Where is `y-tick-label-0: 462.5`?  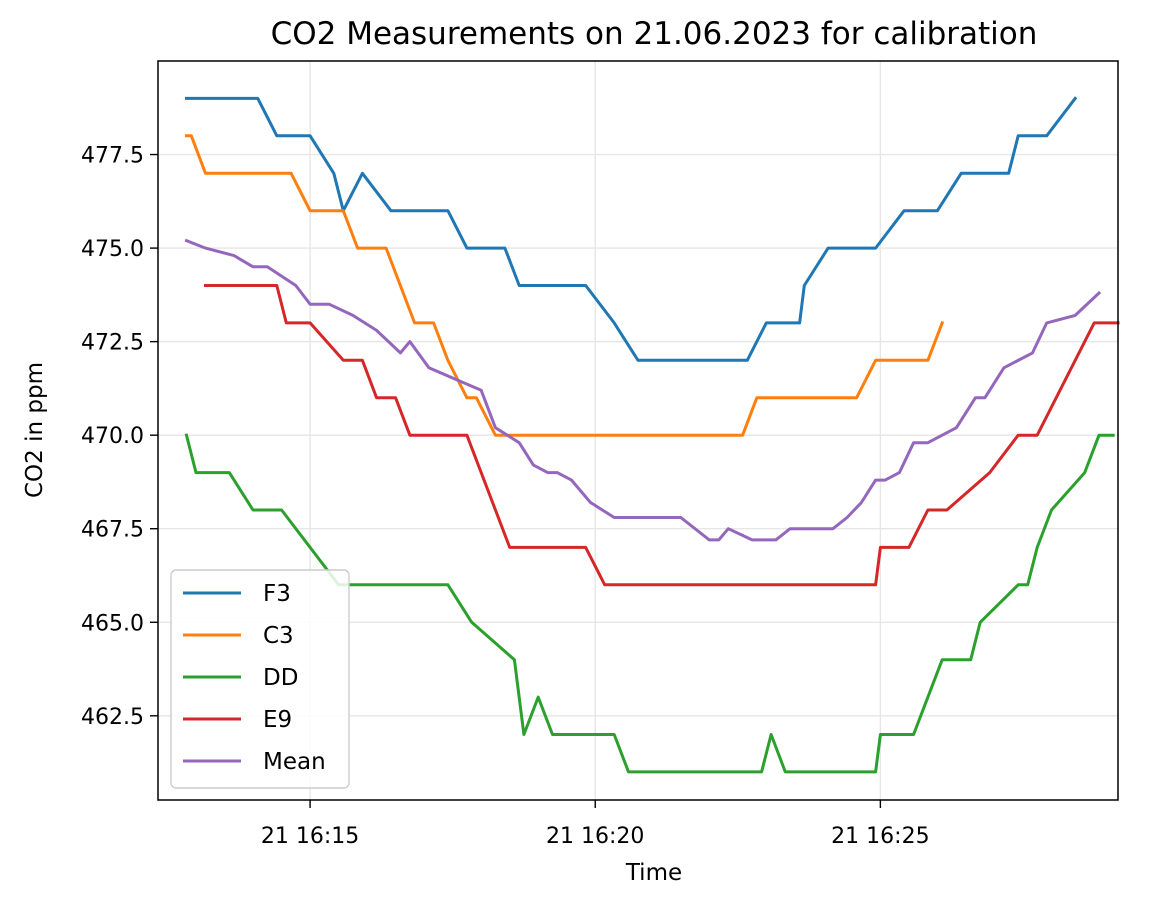 y-tick-label-0: 462.5 is located at coordinates (112, 717).